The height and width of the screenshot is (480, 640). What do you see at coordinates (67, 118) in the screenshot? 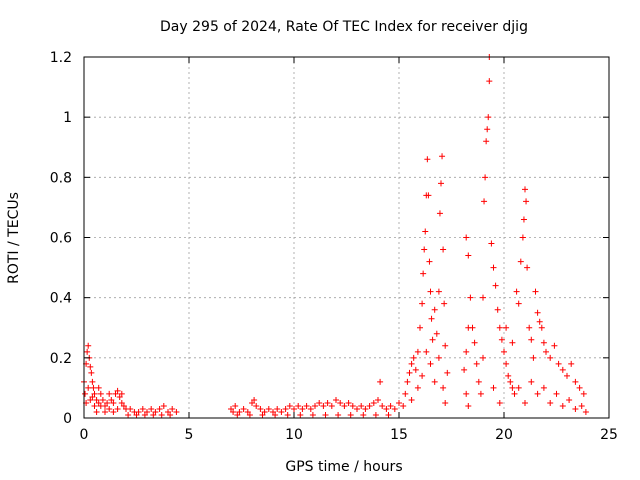
I see `y-tick-label: 1` at bounding box center [67, 118].